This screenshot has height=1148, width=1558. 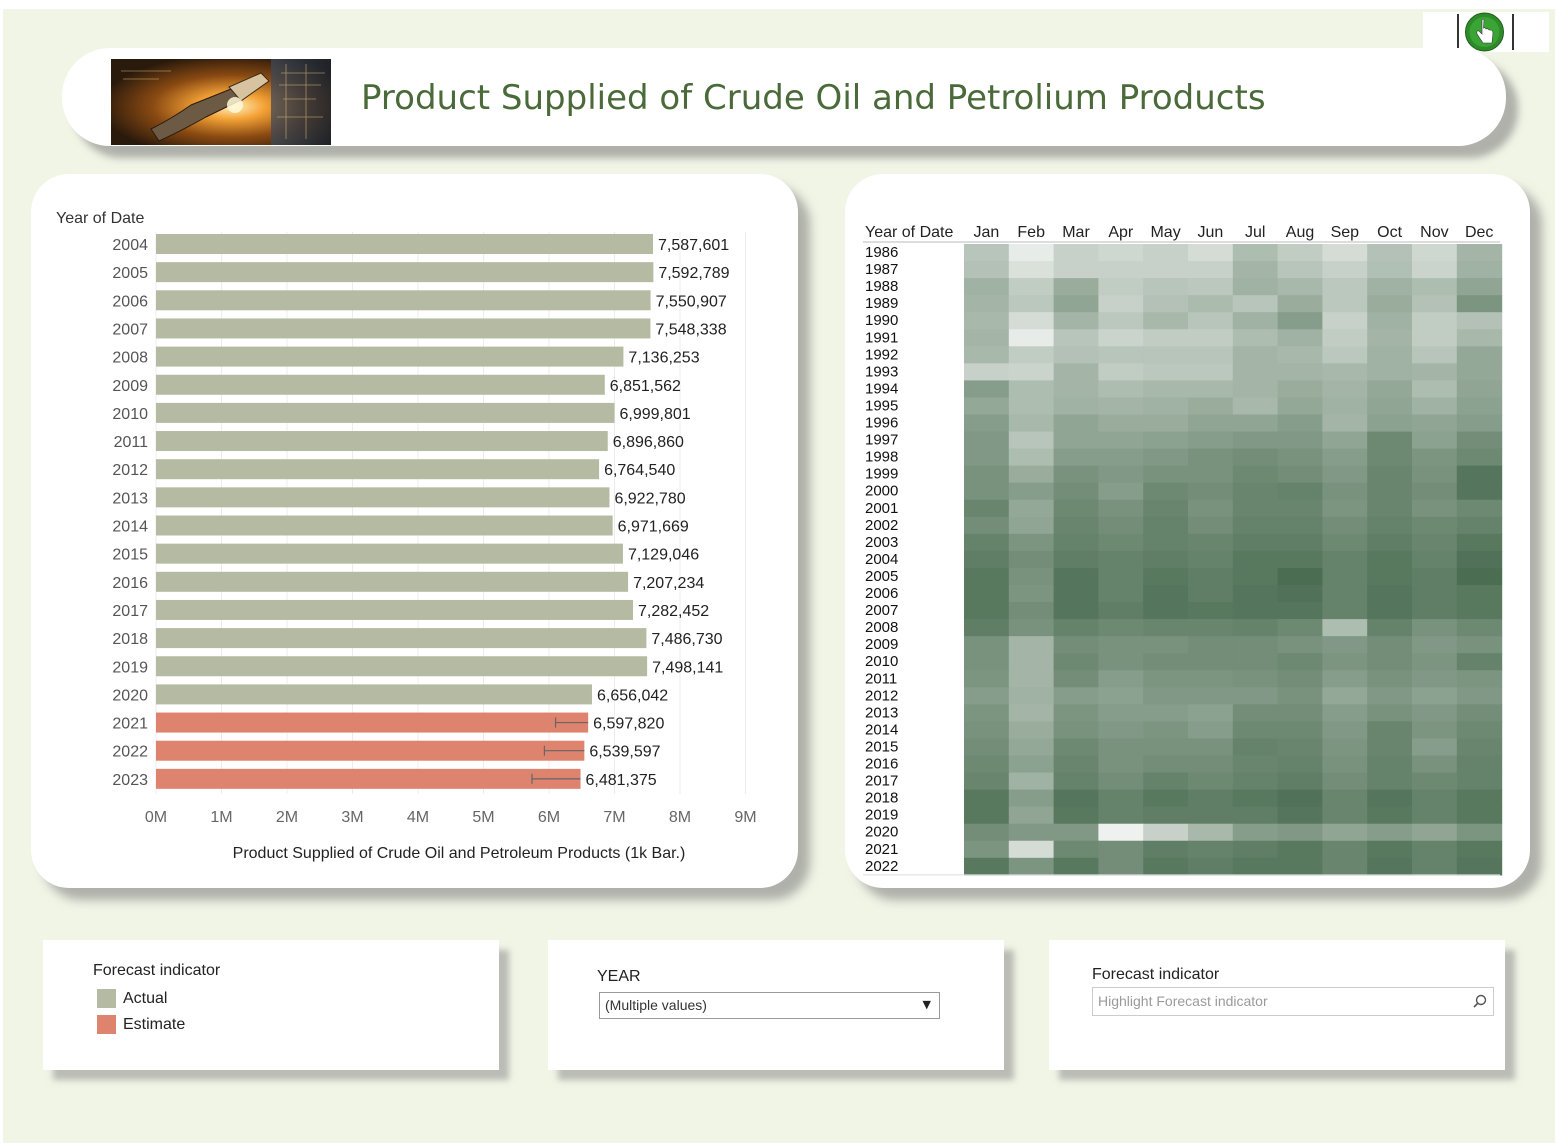 What do you see at coordinates (145, 998) in the screenshot?
I see `legend-label-actual: Actual` at bounding box center [145, 998].